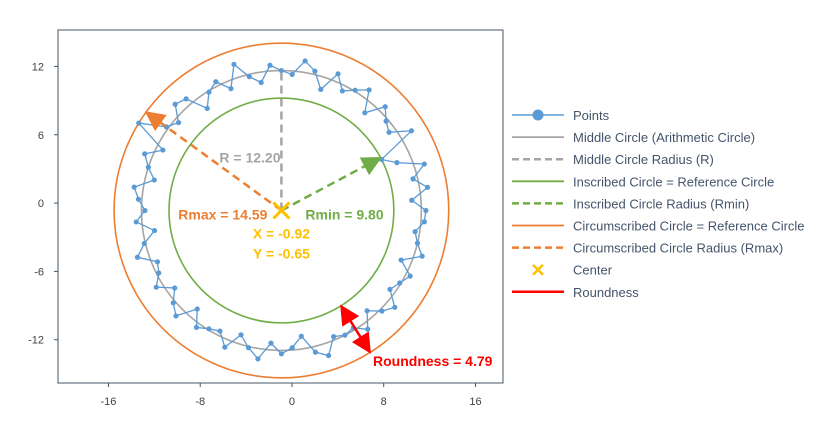 The image size is (820, 433). Describe the element at coordinates (689, 226) in the screenshot. I see `legend-label: Circumscribed Circle = Reference Circle` at that location.